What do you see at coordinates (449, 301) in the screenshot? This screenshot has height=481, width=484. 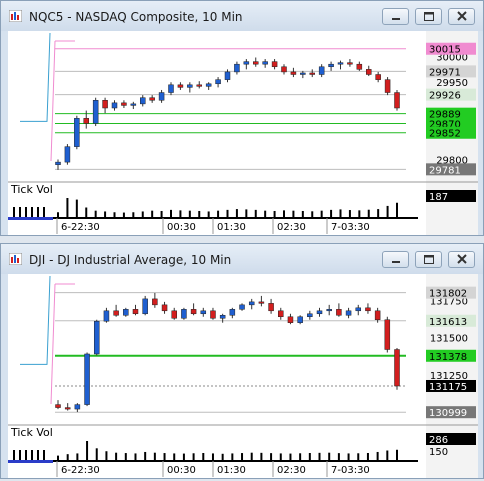 I see `price-axis-label: 131750` at bounding box center [449, 301].